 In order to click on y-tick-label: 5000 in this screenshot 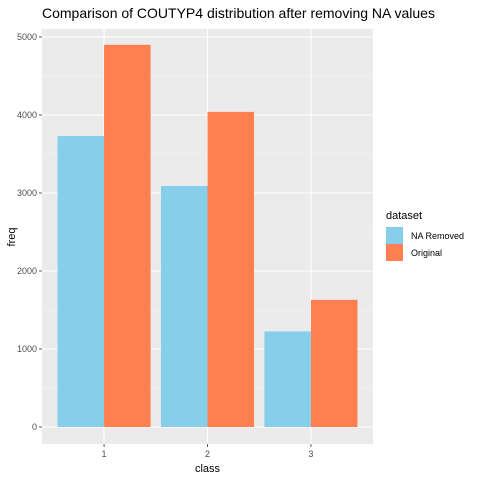, I will do `click(27, 37)`.